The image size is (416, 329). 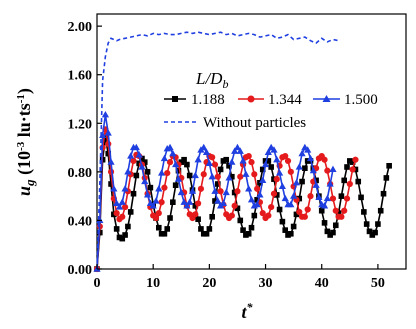 I want to click on legend-entry-without-particles: Without particles, so click(x=235, y=123).